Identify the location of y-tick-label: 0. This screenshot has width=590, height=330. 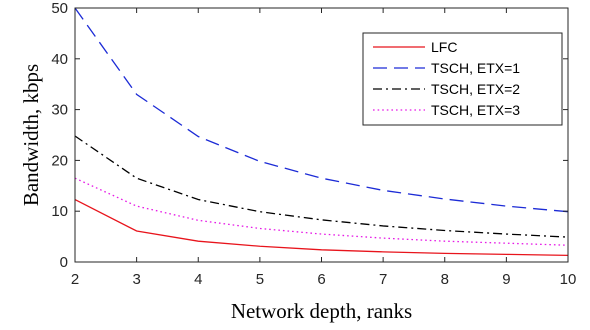
(64, 262).